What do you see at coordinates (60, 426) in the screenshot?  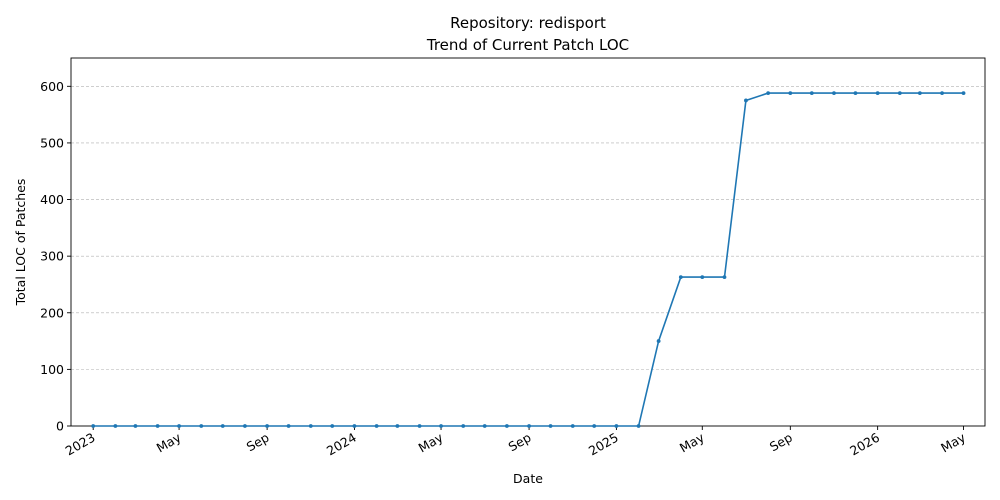 I see `y-tick-label: 0` at bounding box center [60, 426].